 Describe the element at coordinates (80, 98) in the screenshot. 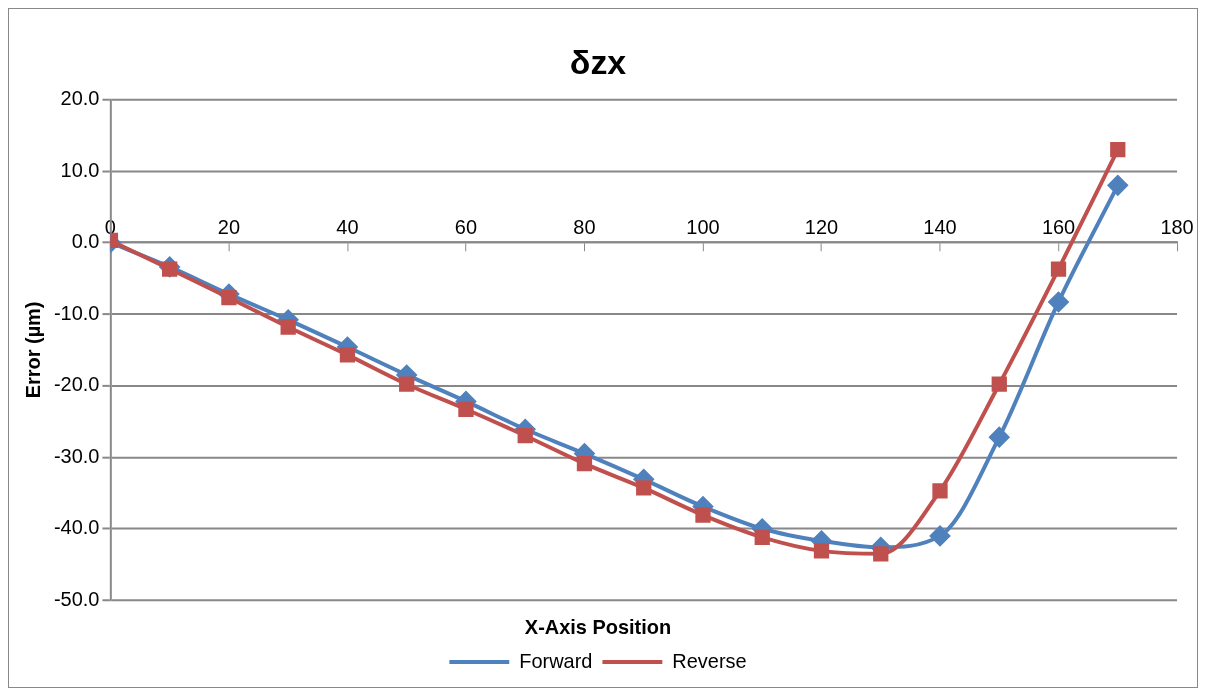

I see `y-tick-label: 20.0` at that location.